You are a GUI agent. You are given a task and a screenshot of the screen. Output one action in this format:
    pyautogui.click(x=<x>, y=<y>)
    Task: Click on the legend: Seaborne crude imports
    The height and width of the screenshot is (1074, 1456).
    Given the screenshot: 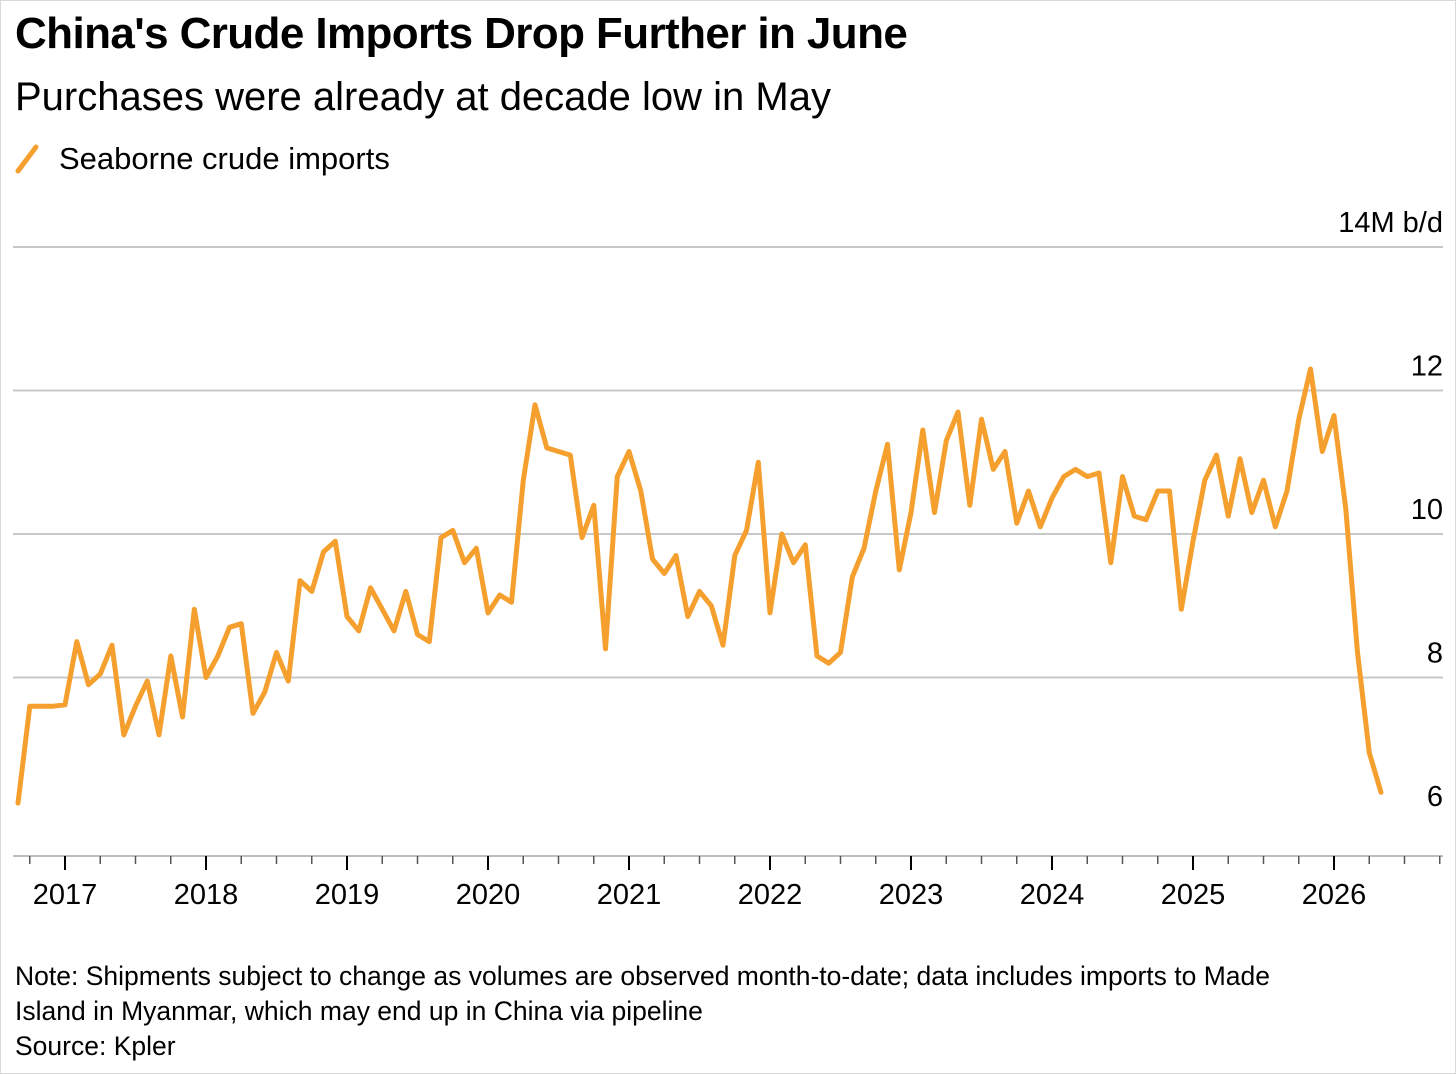 What is the action you would take?
    pyautogui.click(x=202, y=159)
    